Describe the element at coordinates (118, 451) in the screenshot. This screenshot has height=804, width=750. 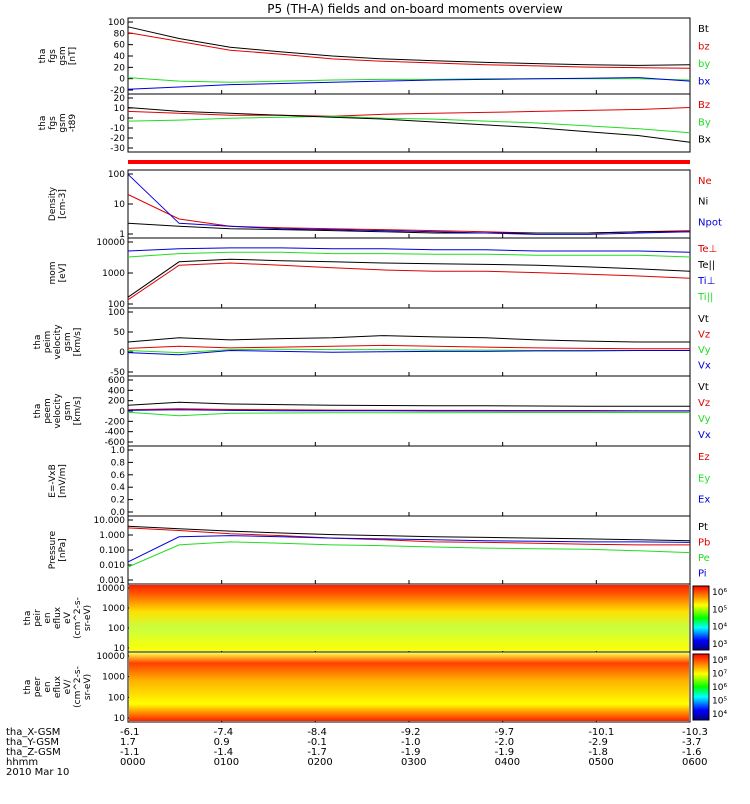
I see `y-tick-label: 1.0` at that location.